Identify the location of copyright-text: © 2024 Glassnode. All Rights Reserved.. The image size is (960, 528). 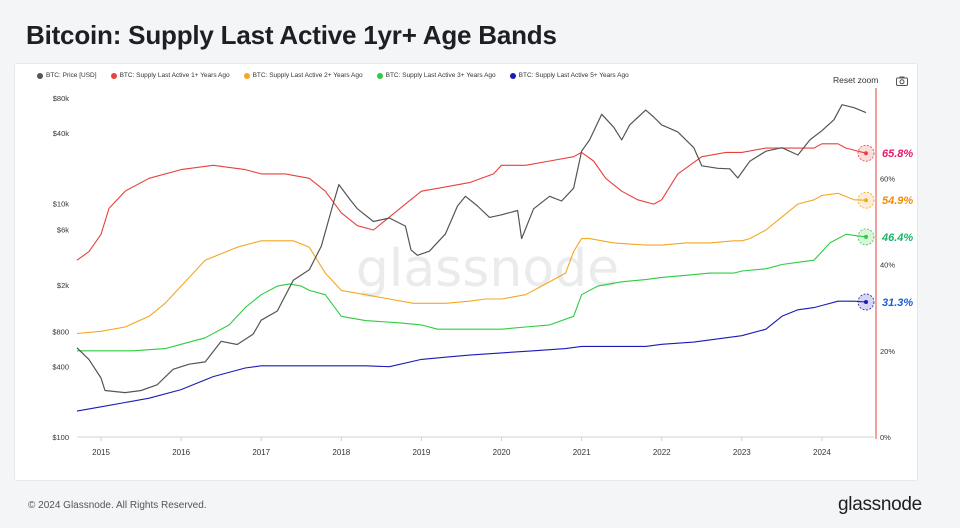
(117, 505).